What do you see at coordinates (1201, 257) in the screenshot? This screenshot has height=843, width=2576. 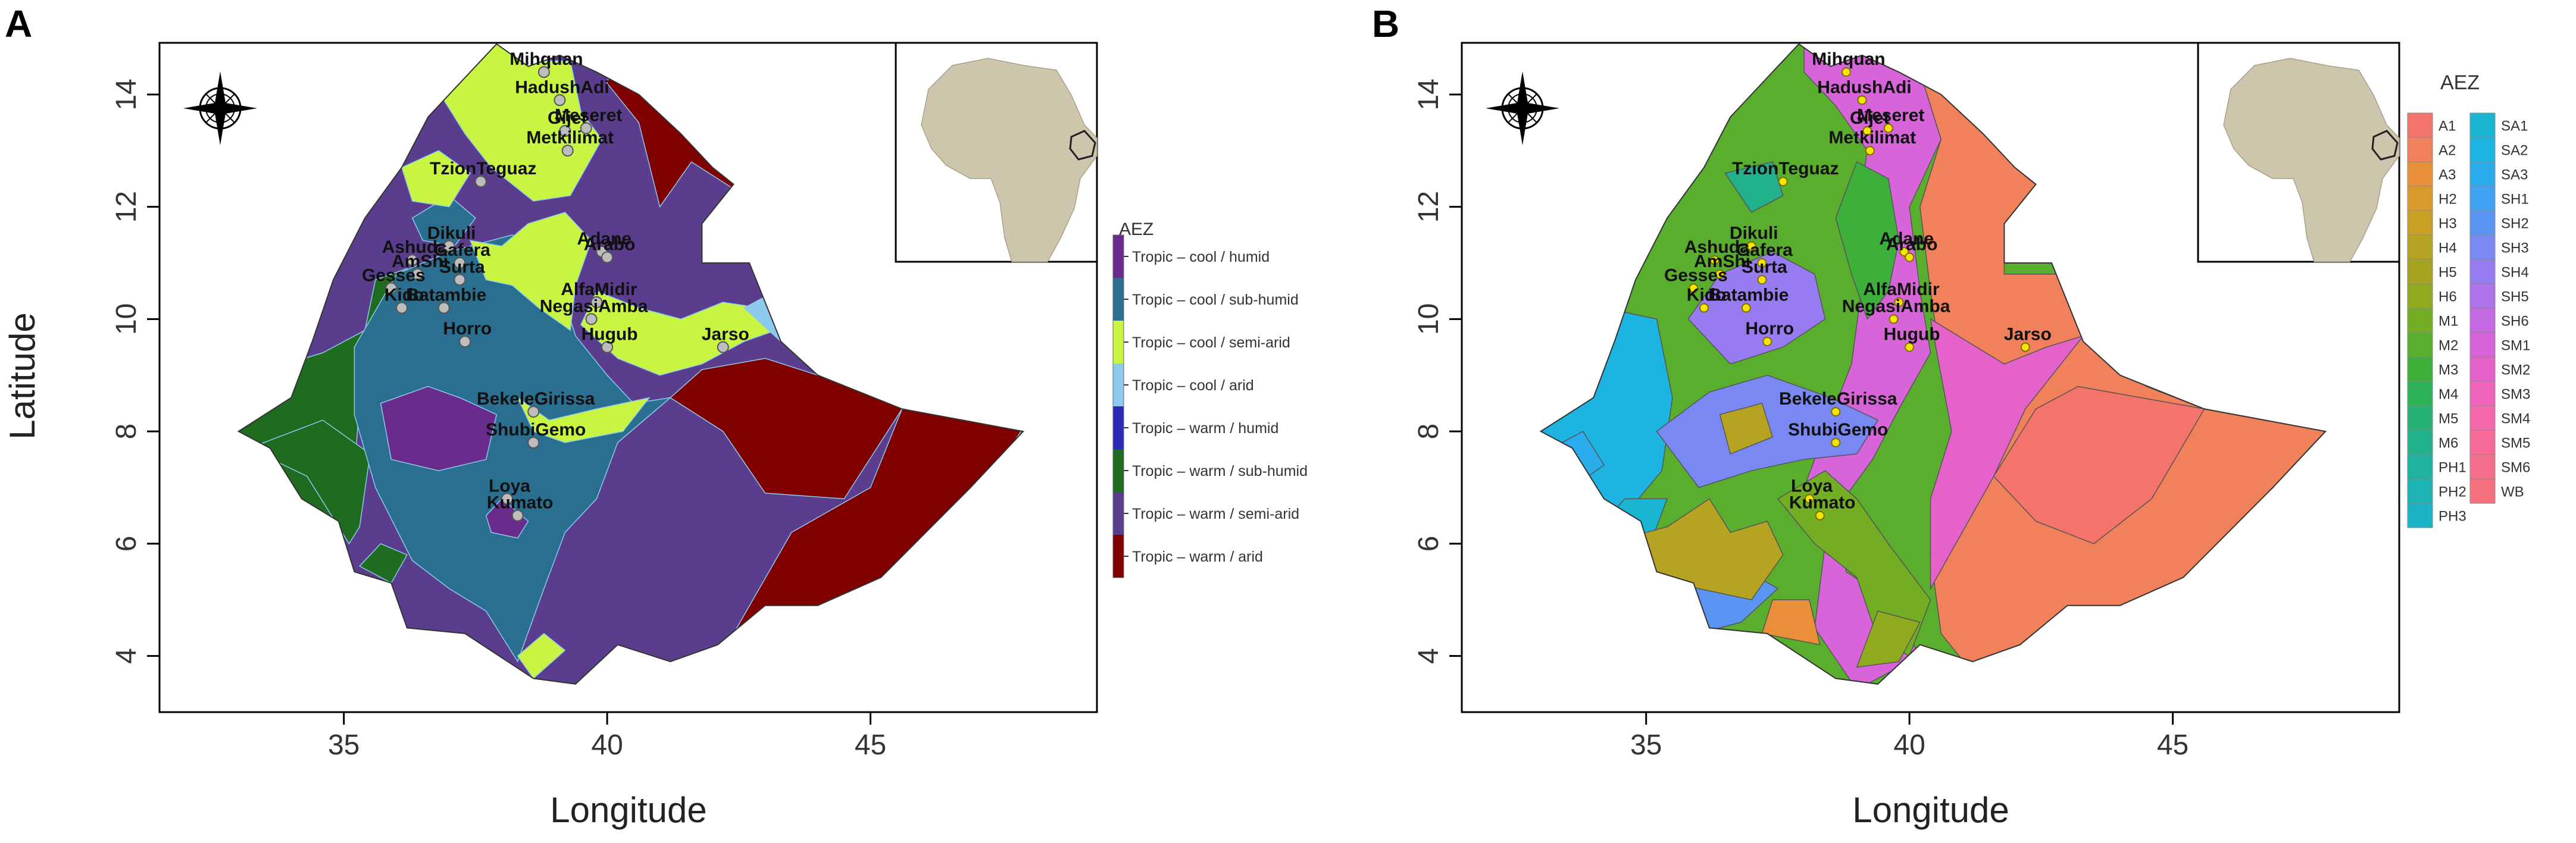 I see `legend-label: Tropic – cool / humid` at bounding box center [1201, 257].